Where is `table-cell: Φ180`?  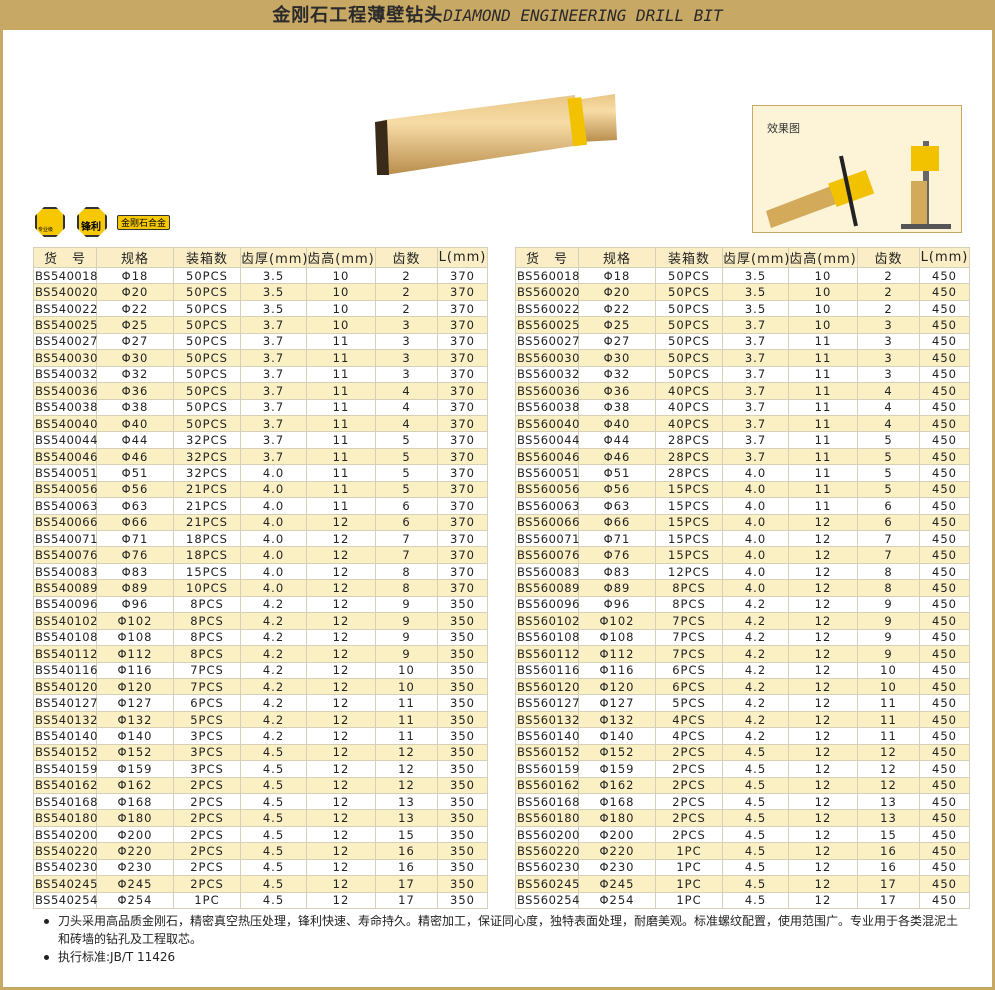 table-cell: Φ180 is located at coordinates (135, 818).